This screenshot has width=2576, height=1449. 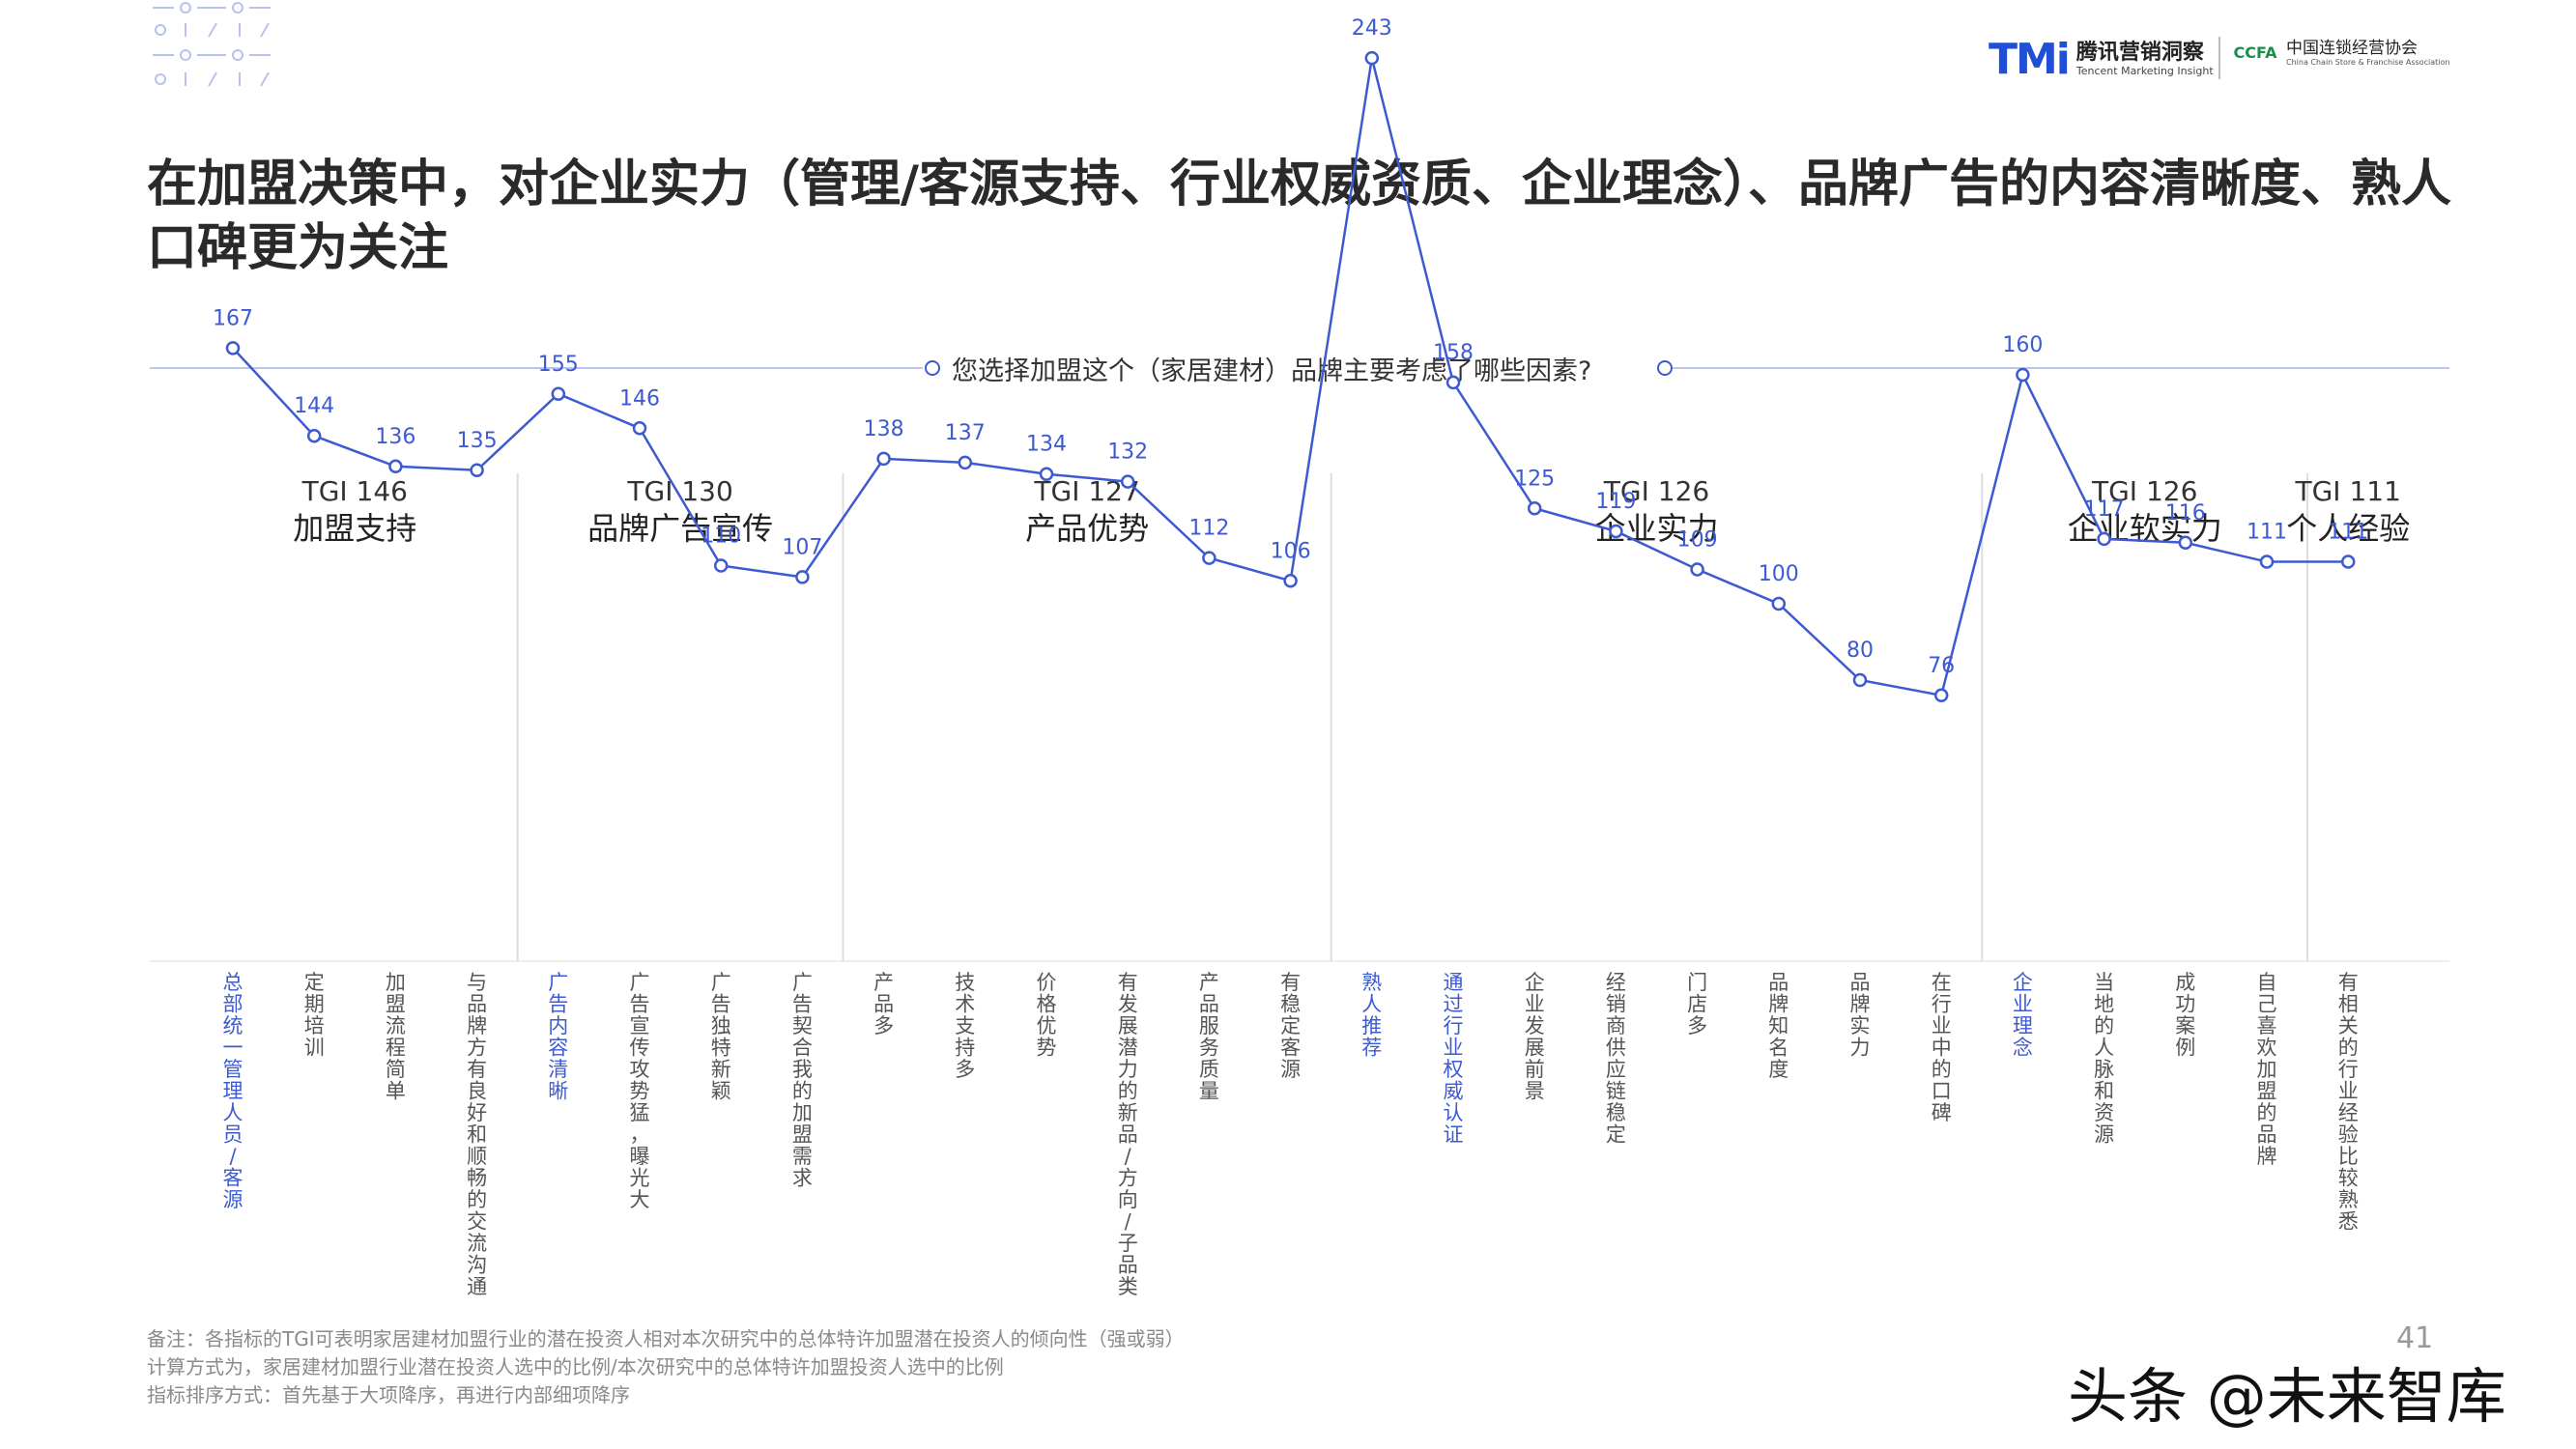 What do you see at coordinates (2352, 48) in the screenshot?
I see `ccfa-logo-cn: 中国连锁经营协会` at bounding box center [2352, 48].